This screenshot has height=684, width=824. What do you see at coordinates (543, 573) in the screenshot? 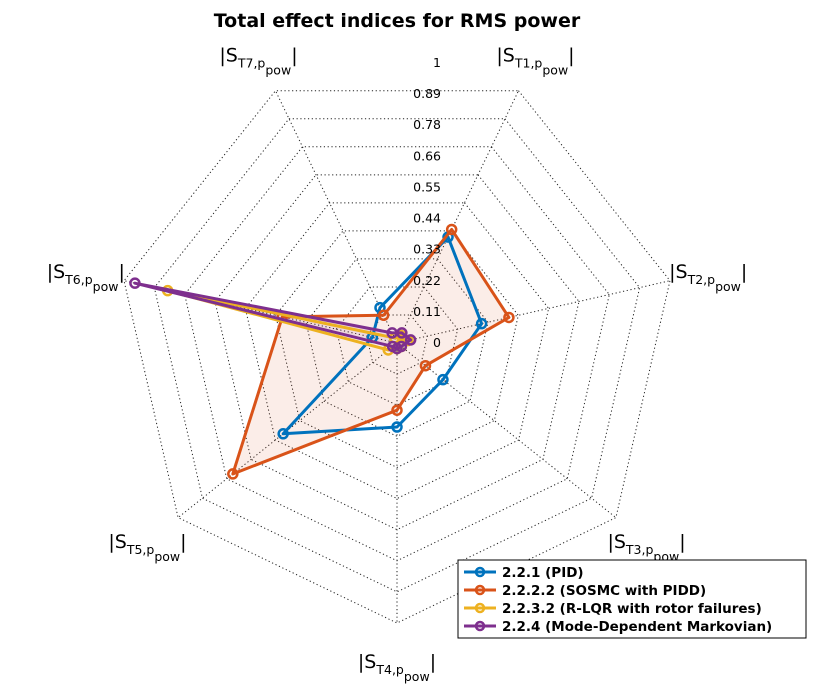
I see `legend-entry: 2.2.1 (PID)` at bounding box center [543, 573].